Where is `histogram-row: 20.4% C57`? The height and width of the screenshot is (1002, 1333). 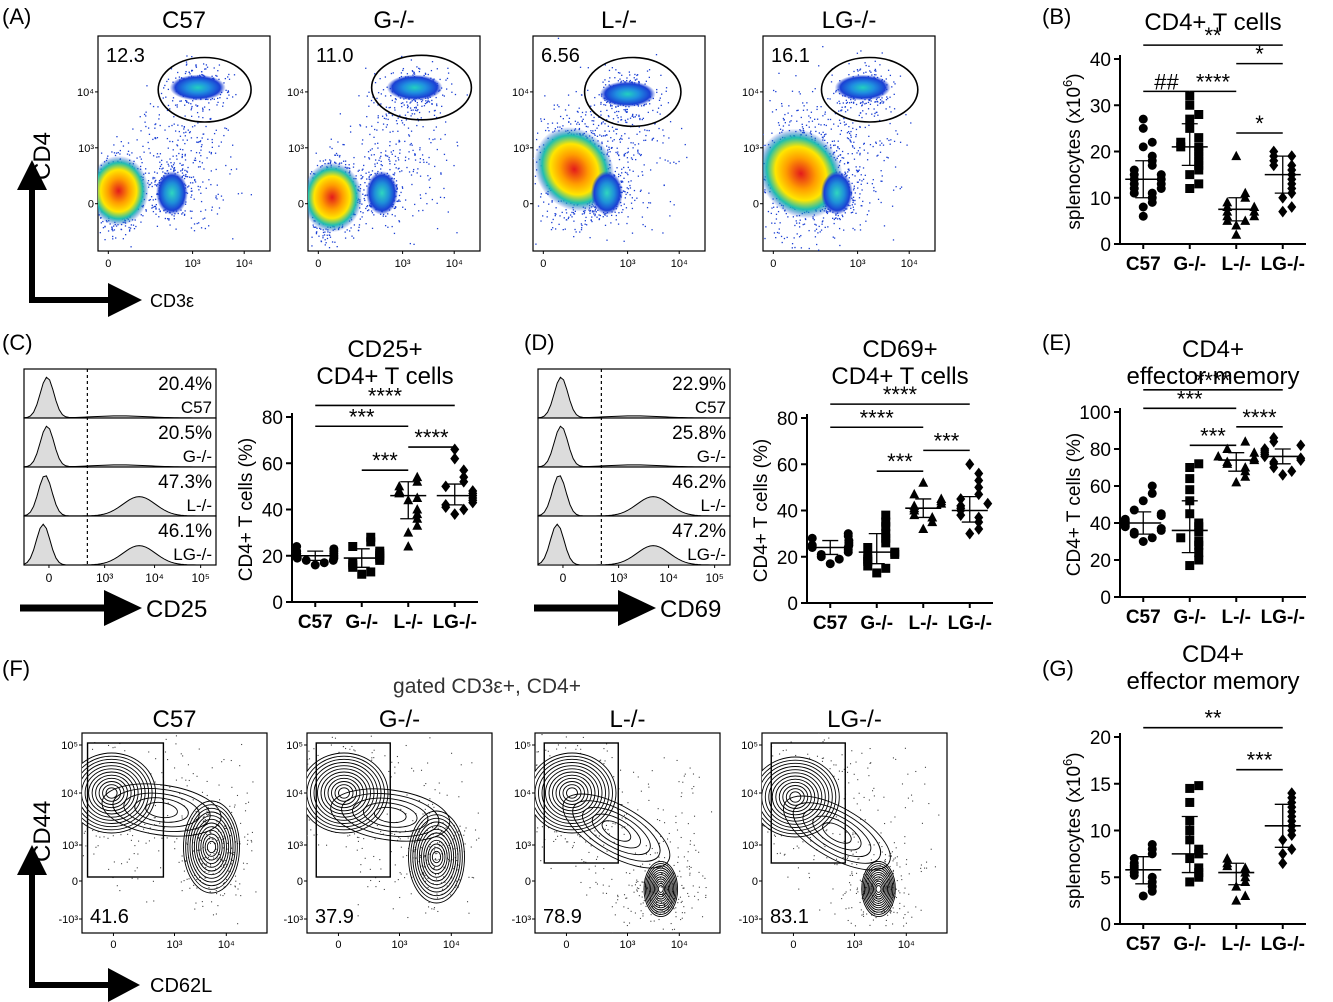
histogram-row: 20.4% C57 is located at coordinates (120, 393).